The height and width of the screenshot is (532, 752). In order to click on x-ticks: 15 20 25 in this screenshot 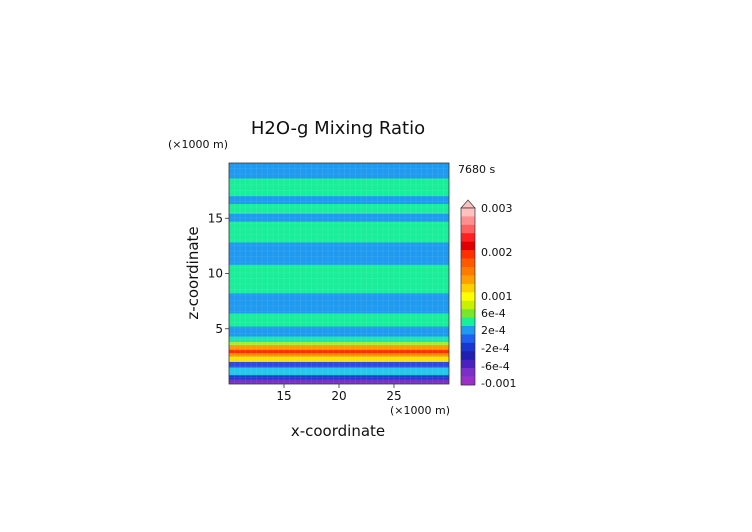, I will do `click(339, 393)`.